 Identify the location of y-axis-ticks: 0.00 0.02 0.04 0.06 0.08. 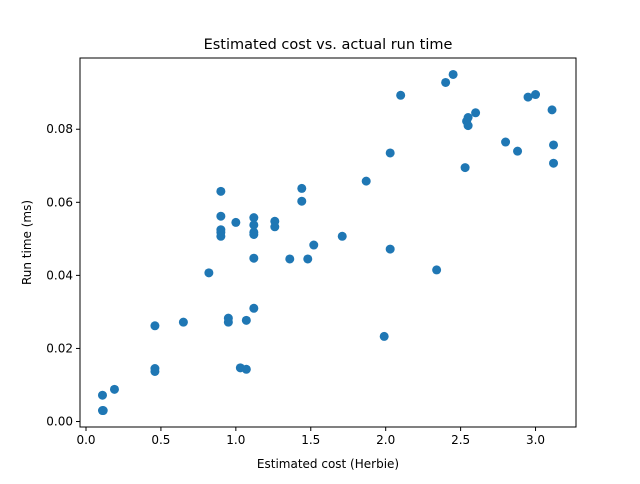
(63, 275).